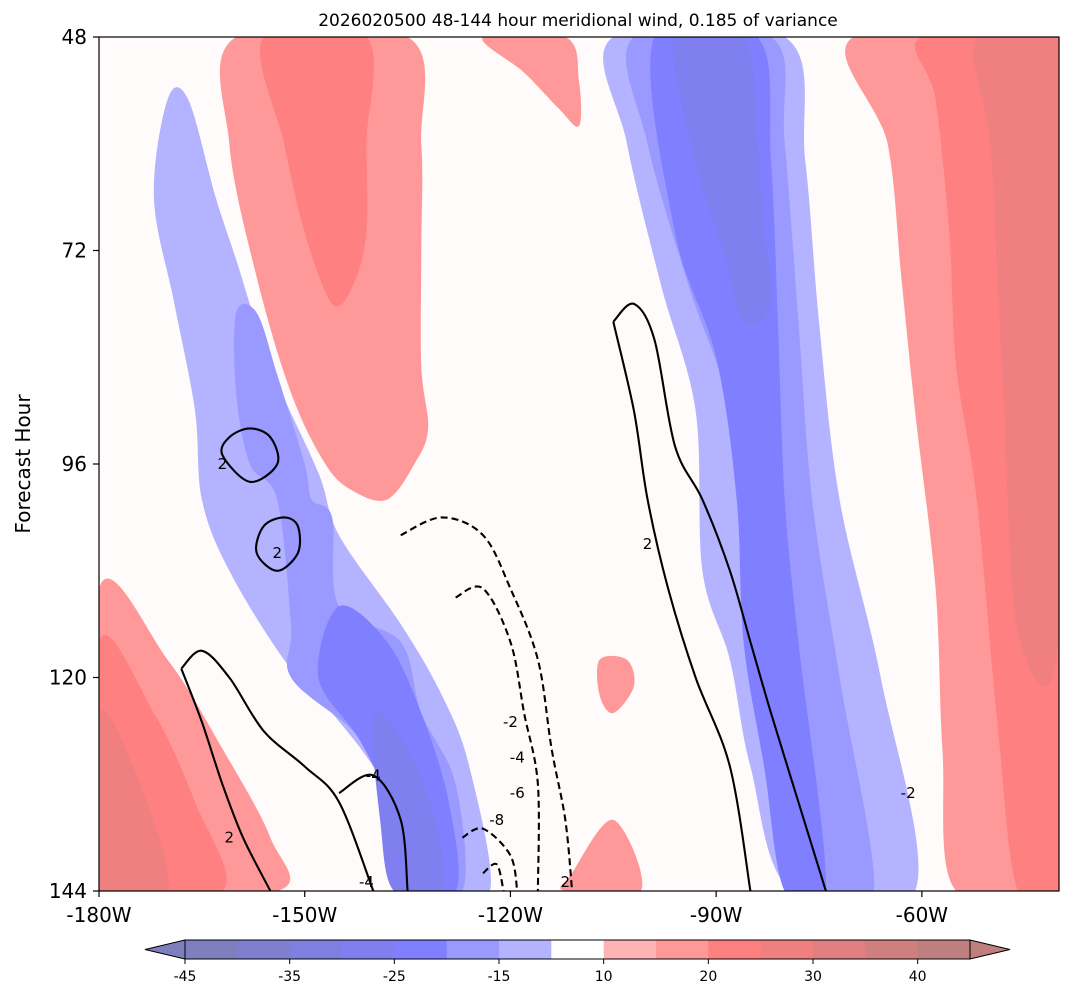 This screenshot has height=997, width=1069. I want to click on y-tick-label-4: 144, so click(68, 891).